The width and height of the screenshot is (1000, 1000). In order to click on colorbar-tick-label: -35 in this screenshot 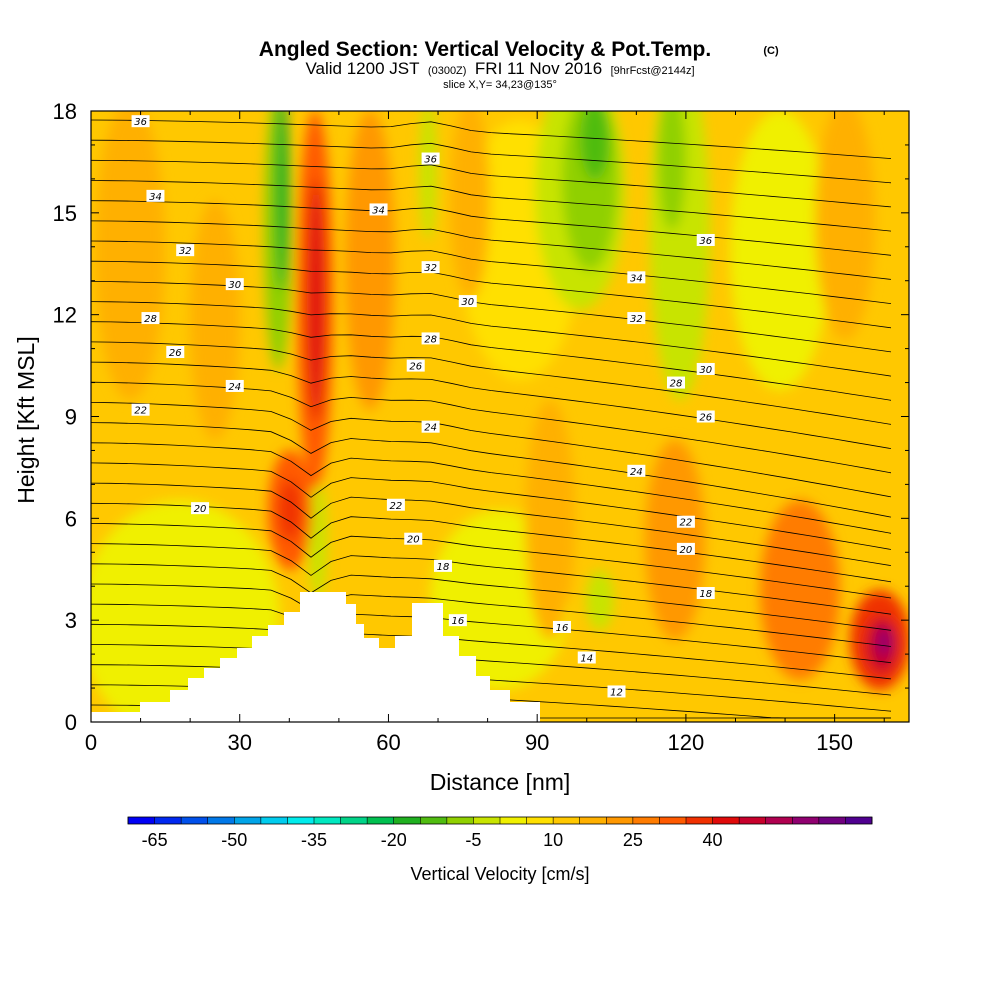, I will do `click(314, 840)`.